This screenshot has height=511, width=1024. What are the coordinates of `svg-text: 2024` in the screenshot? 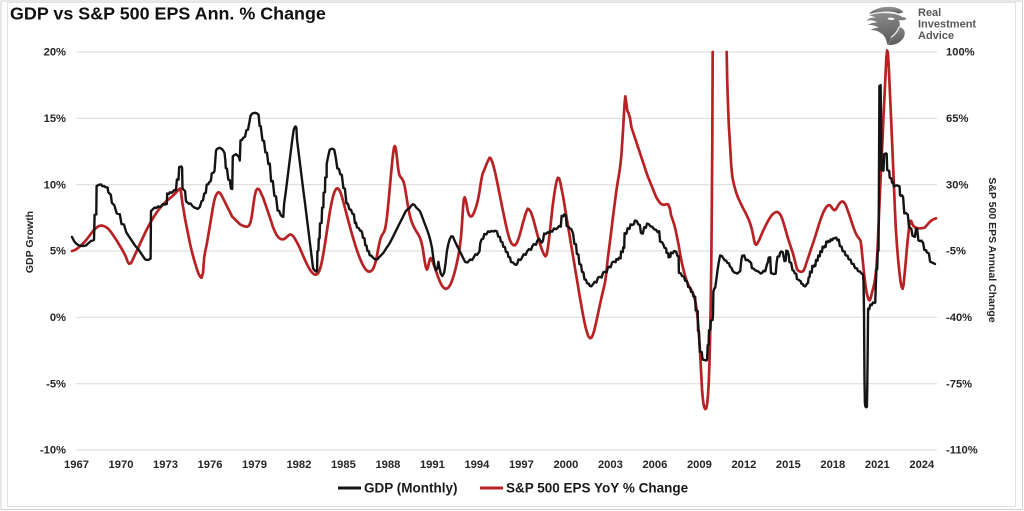 It's located at (922, 465).